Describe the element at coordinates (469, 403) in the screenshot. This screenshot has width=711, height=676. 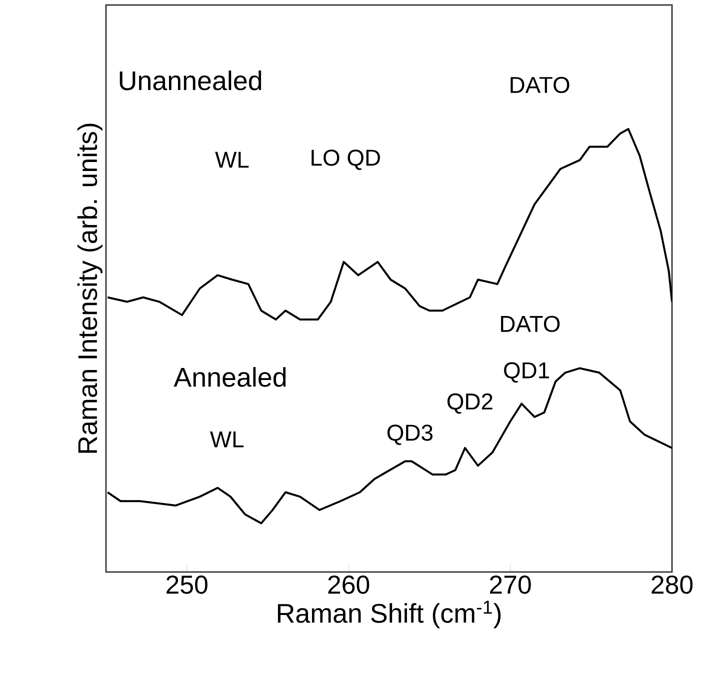
I see `annotation: QD2` at that location.